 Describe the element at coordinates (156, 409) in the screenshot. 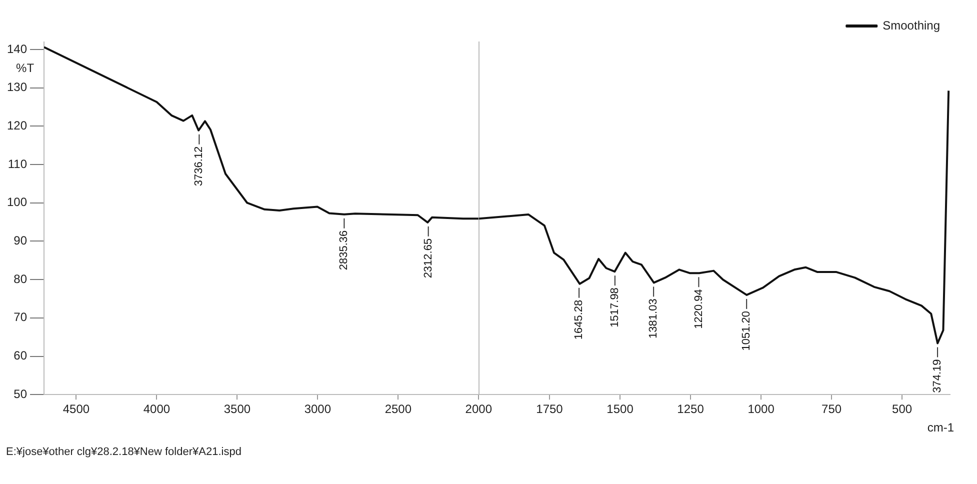

I see `x-tick-label: 4000` at that location.